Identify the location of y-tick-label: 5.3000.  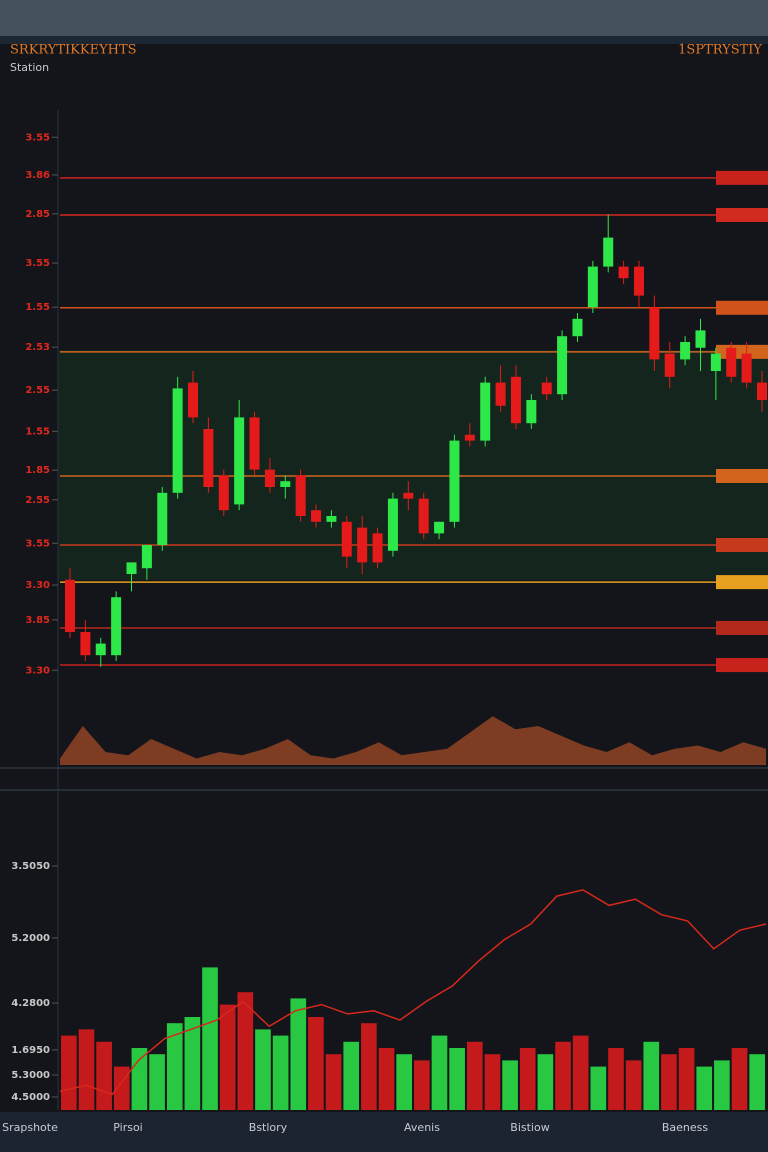
(30, 1075).